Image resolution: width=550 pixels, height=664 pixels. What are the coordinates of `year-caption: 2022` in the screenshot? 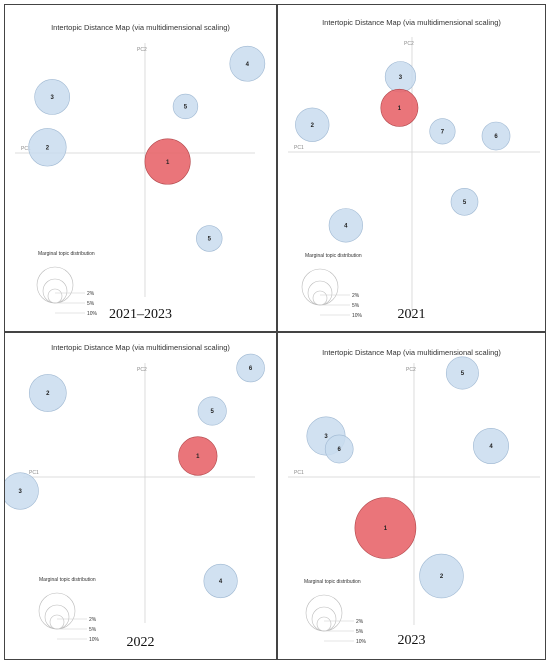 It's located at (140, 642).